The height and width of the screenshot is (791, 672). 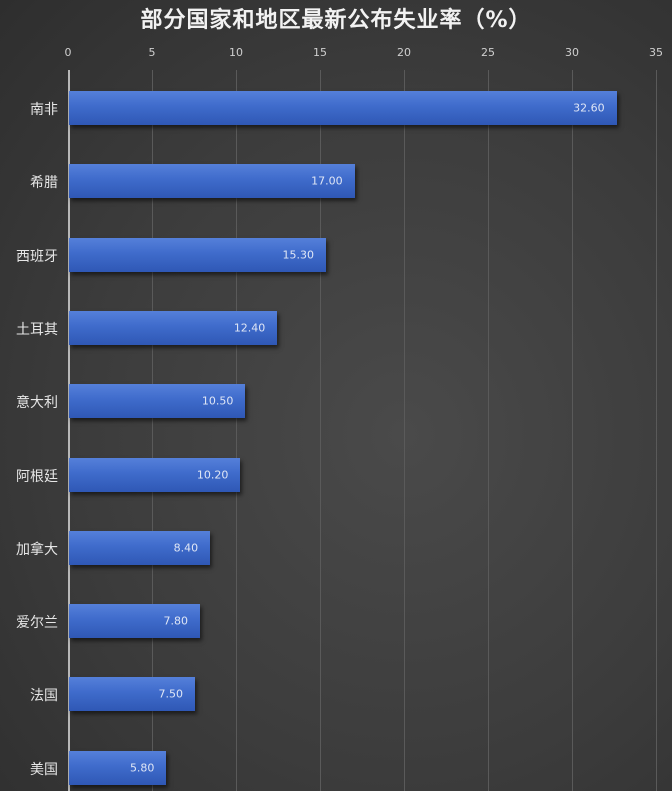 What do you see at coordinates (217, 401) in the screenshot?
I see `value-label: 10.50` at bounding box center [217, 401].